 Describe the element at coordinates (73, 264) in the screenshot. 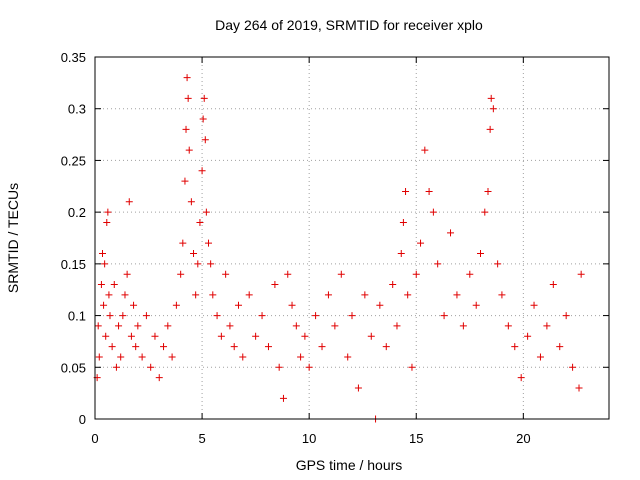

I see `y-tick-label: 0.15` at that location.